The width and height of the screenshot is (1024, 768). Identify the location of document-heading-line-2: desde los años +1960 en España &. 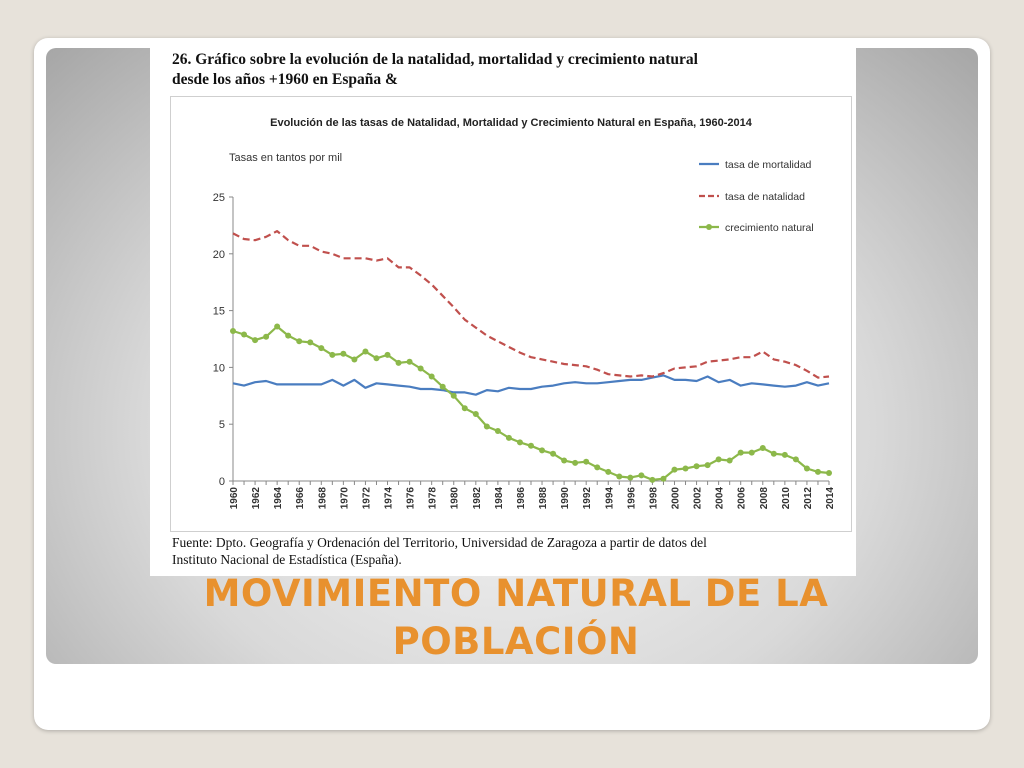
(285, 79).